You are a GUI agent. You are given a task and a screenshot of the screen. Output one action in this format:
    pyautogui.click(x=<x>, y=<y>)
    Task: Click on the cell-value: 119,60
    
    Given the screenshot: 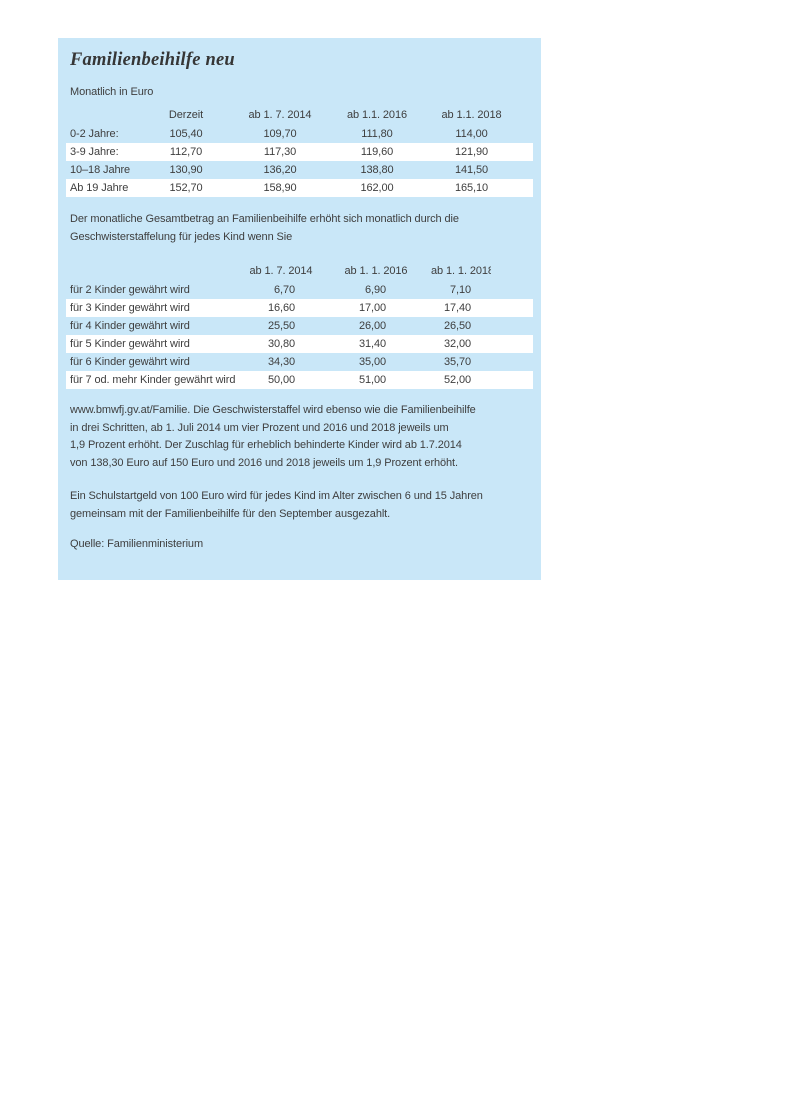 What is the action you would take?
    pyautogui.click(x=377, y=152)
    